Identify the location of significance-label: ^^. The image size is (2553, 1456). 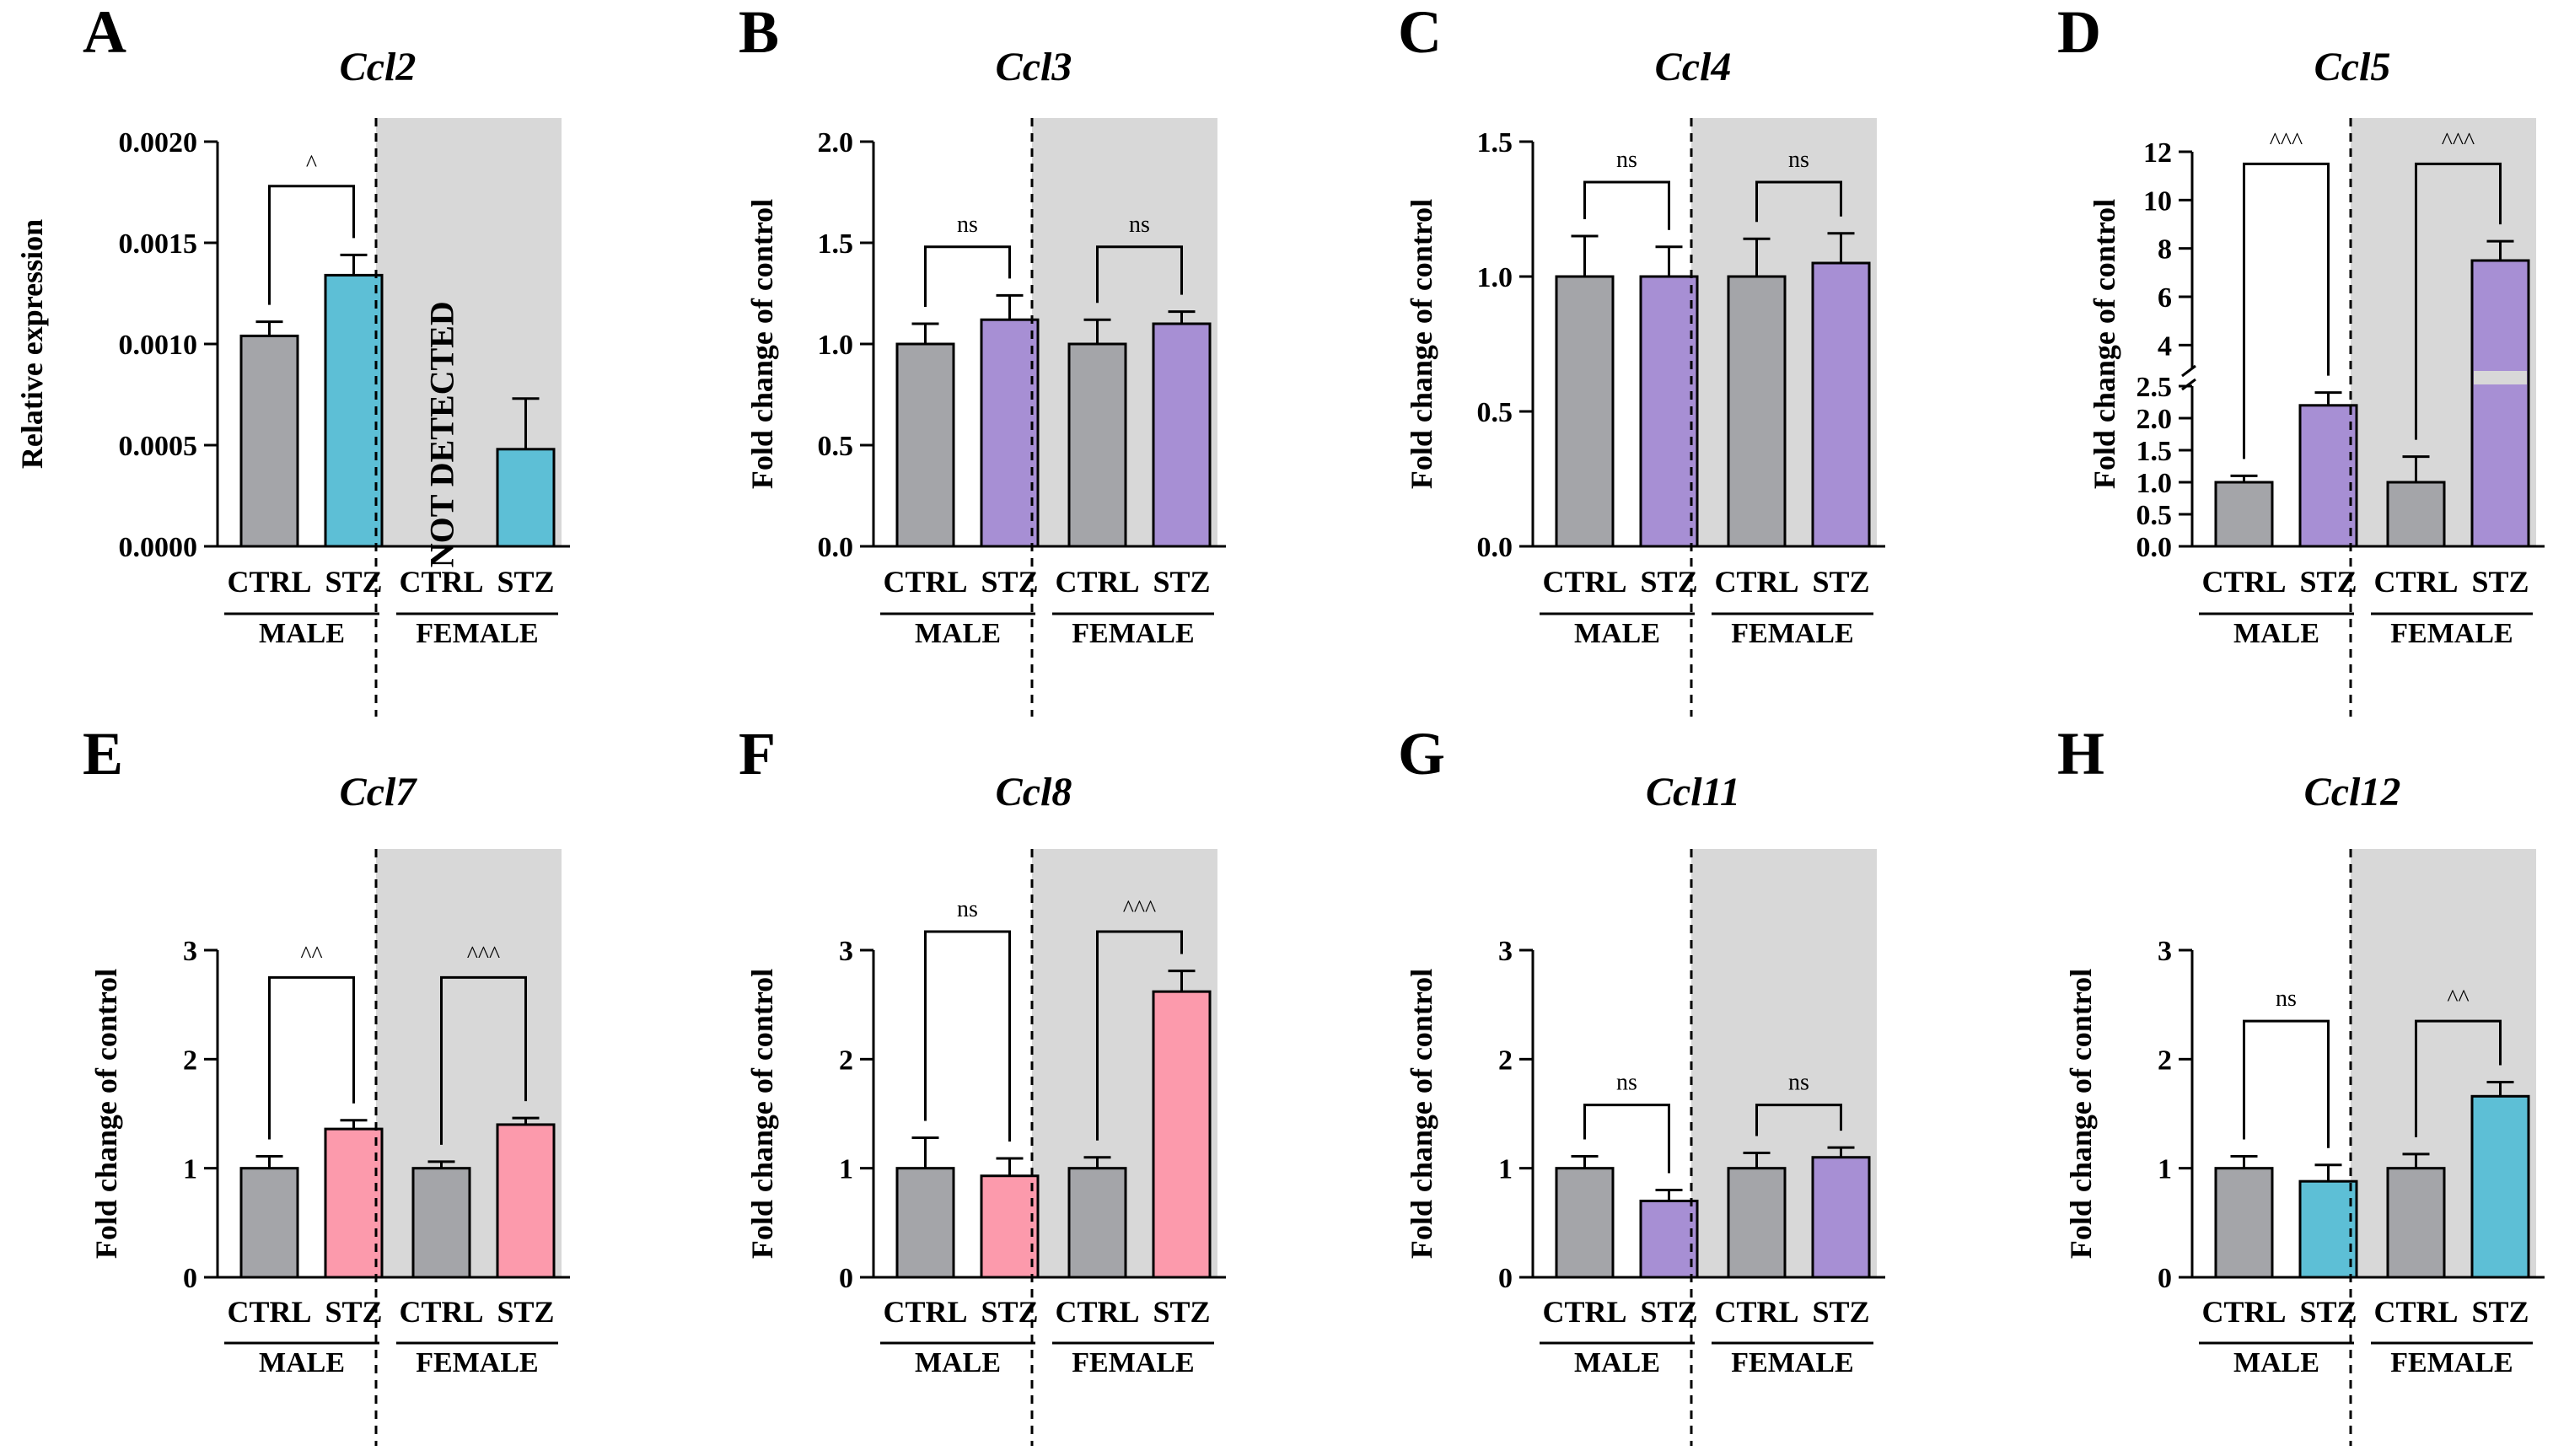
(2458, 999).